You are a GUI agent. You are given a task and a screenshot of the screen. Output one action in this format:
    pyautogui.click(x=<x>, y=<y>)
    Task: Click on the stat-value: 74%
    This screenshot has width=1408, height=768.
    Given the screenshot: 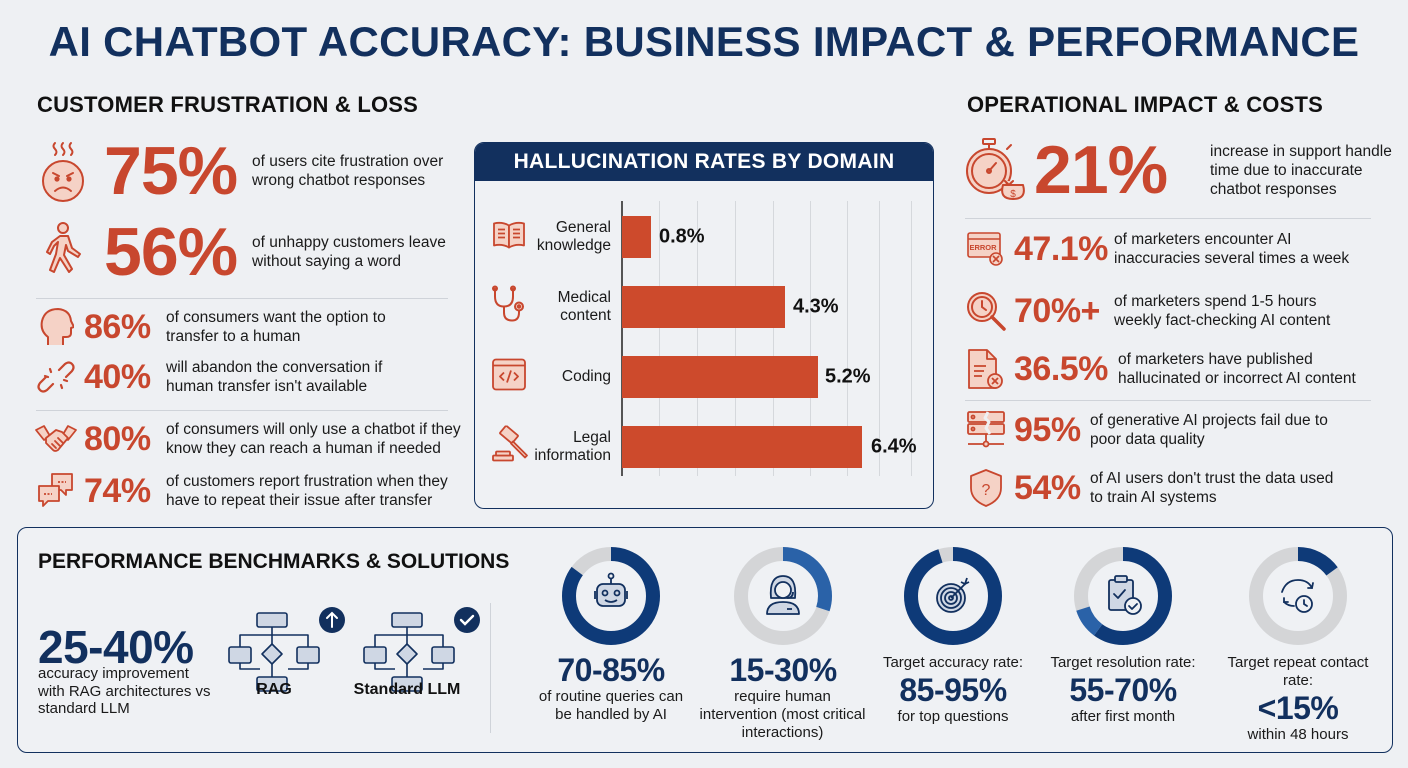 What is the action you would take?
    pyautogui.click(x=117, y=491)
    